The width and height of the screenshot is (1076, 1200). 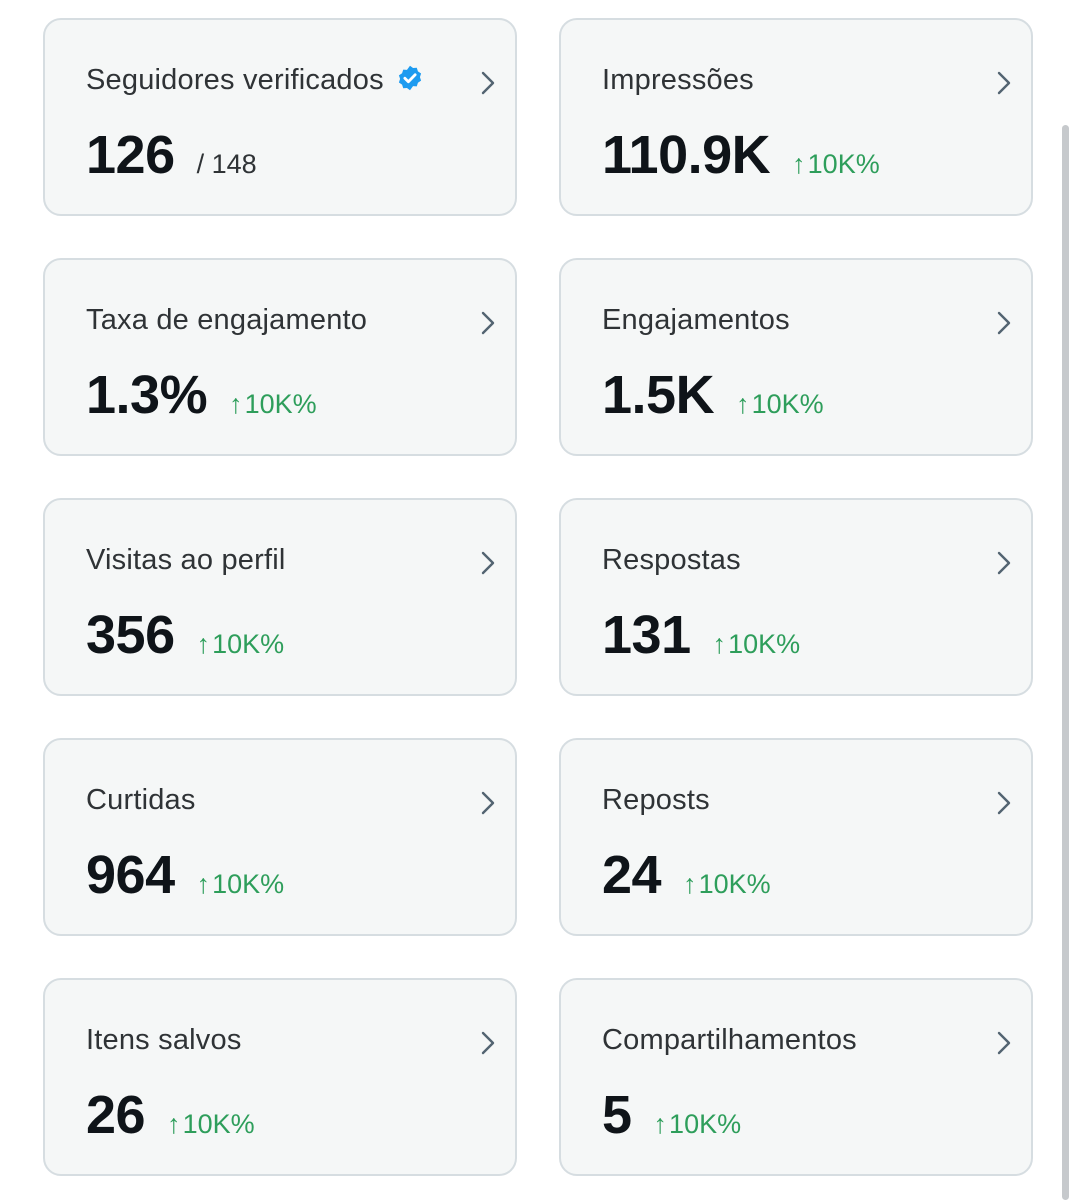 I want to click on metric-title-text: Curtidas, so click(x=141, y=800).